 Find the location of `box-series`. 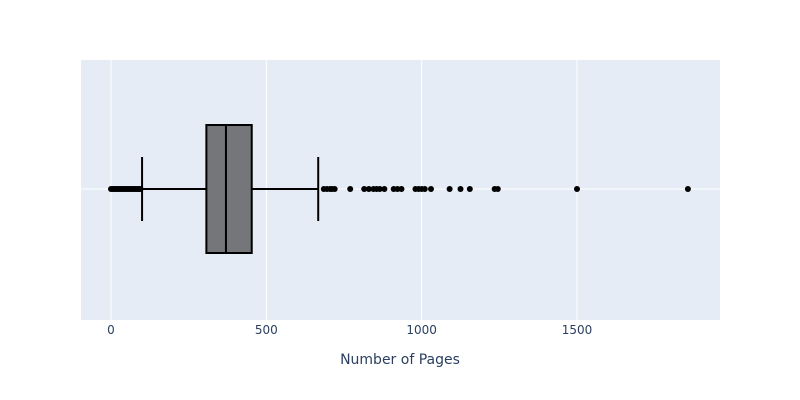

box-series is located at coordinates (230, 189).